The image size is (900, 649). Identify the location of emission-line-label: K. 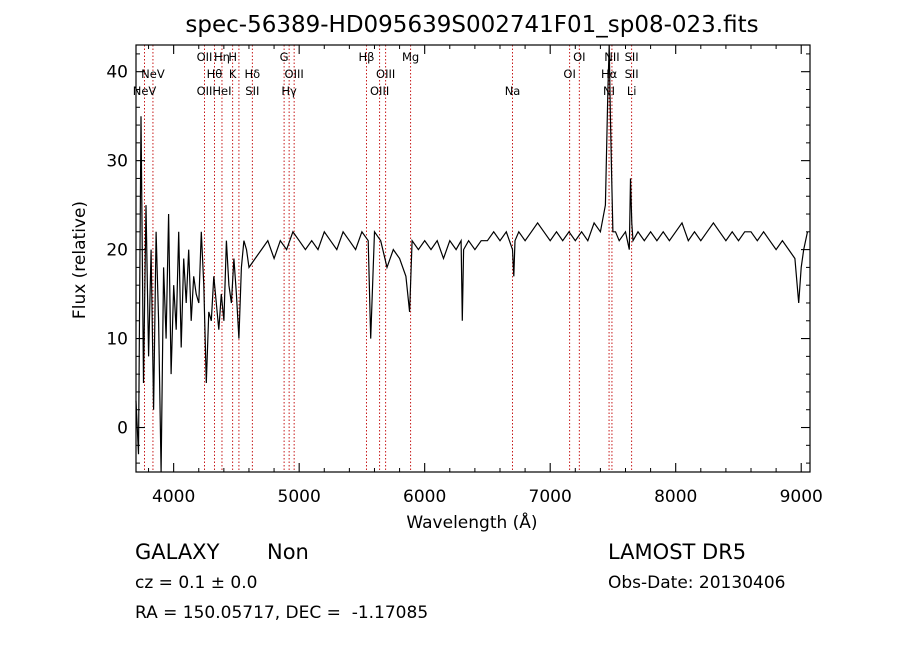
(233, 74).